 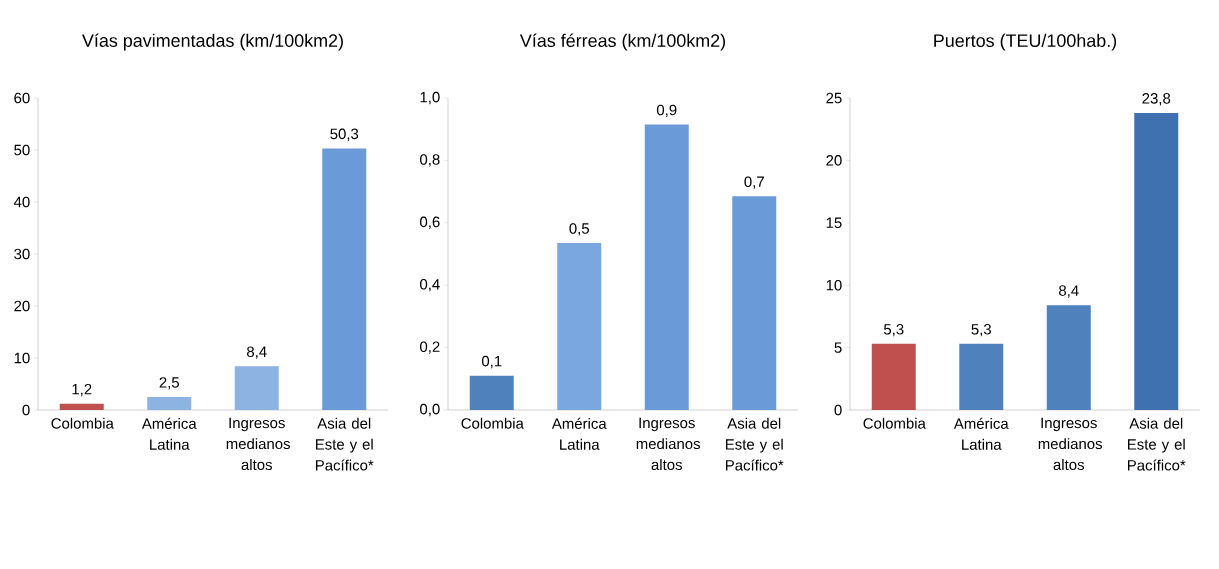 I want to click on data-label: 0,9, so click(x=666, y=110).